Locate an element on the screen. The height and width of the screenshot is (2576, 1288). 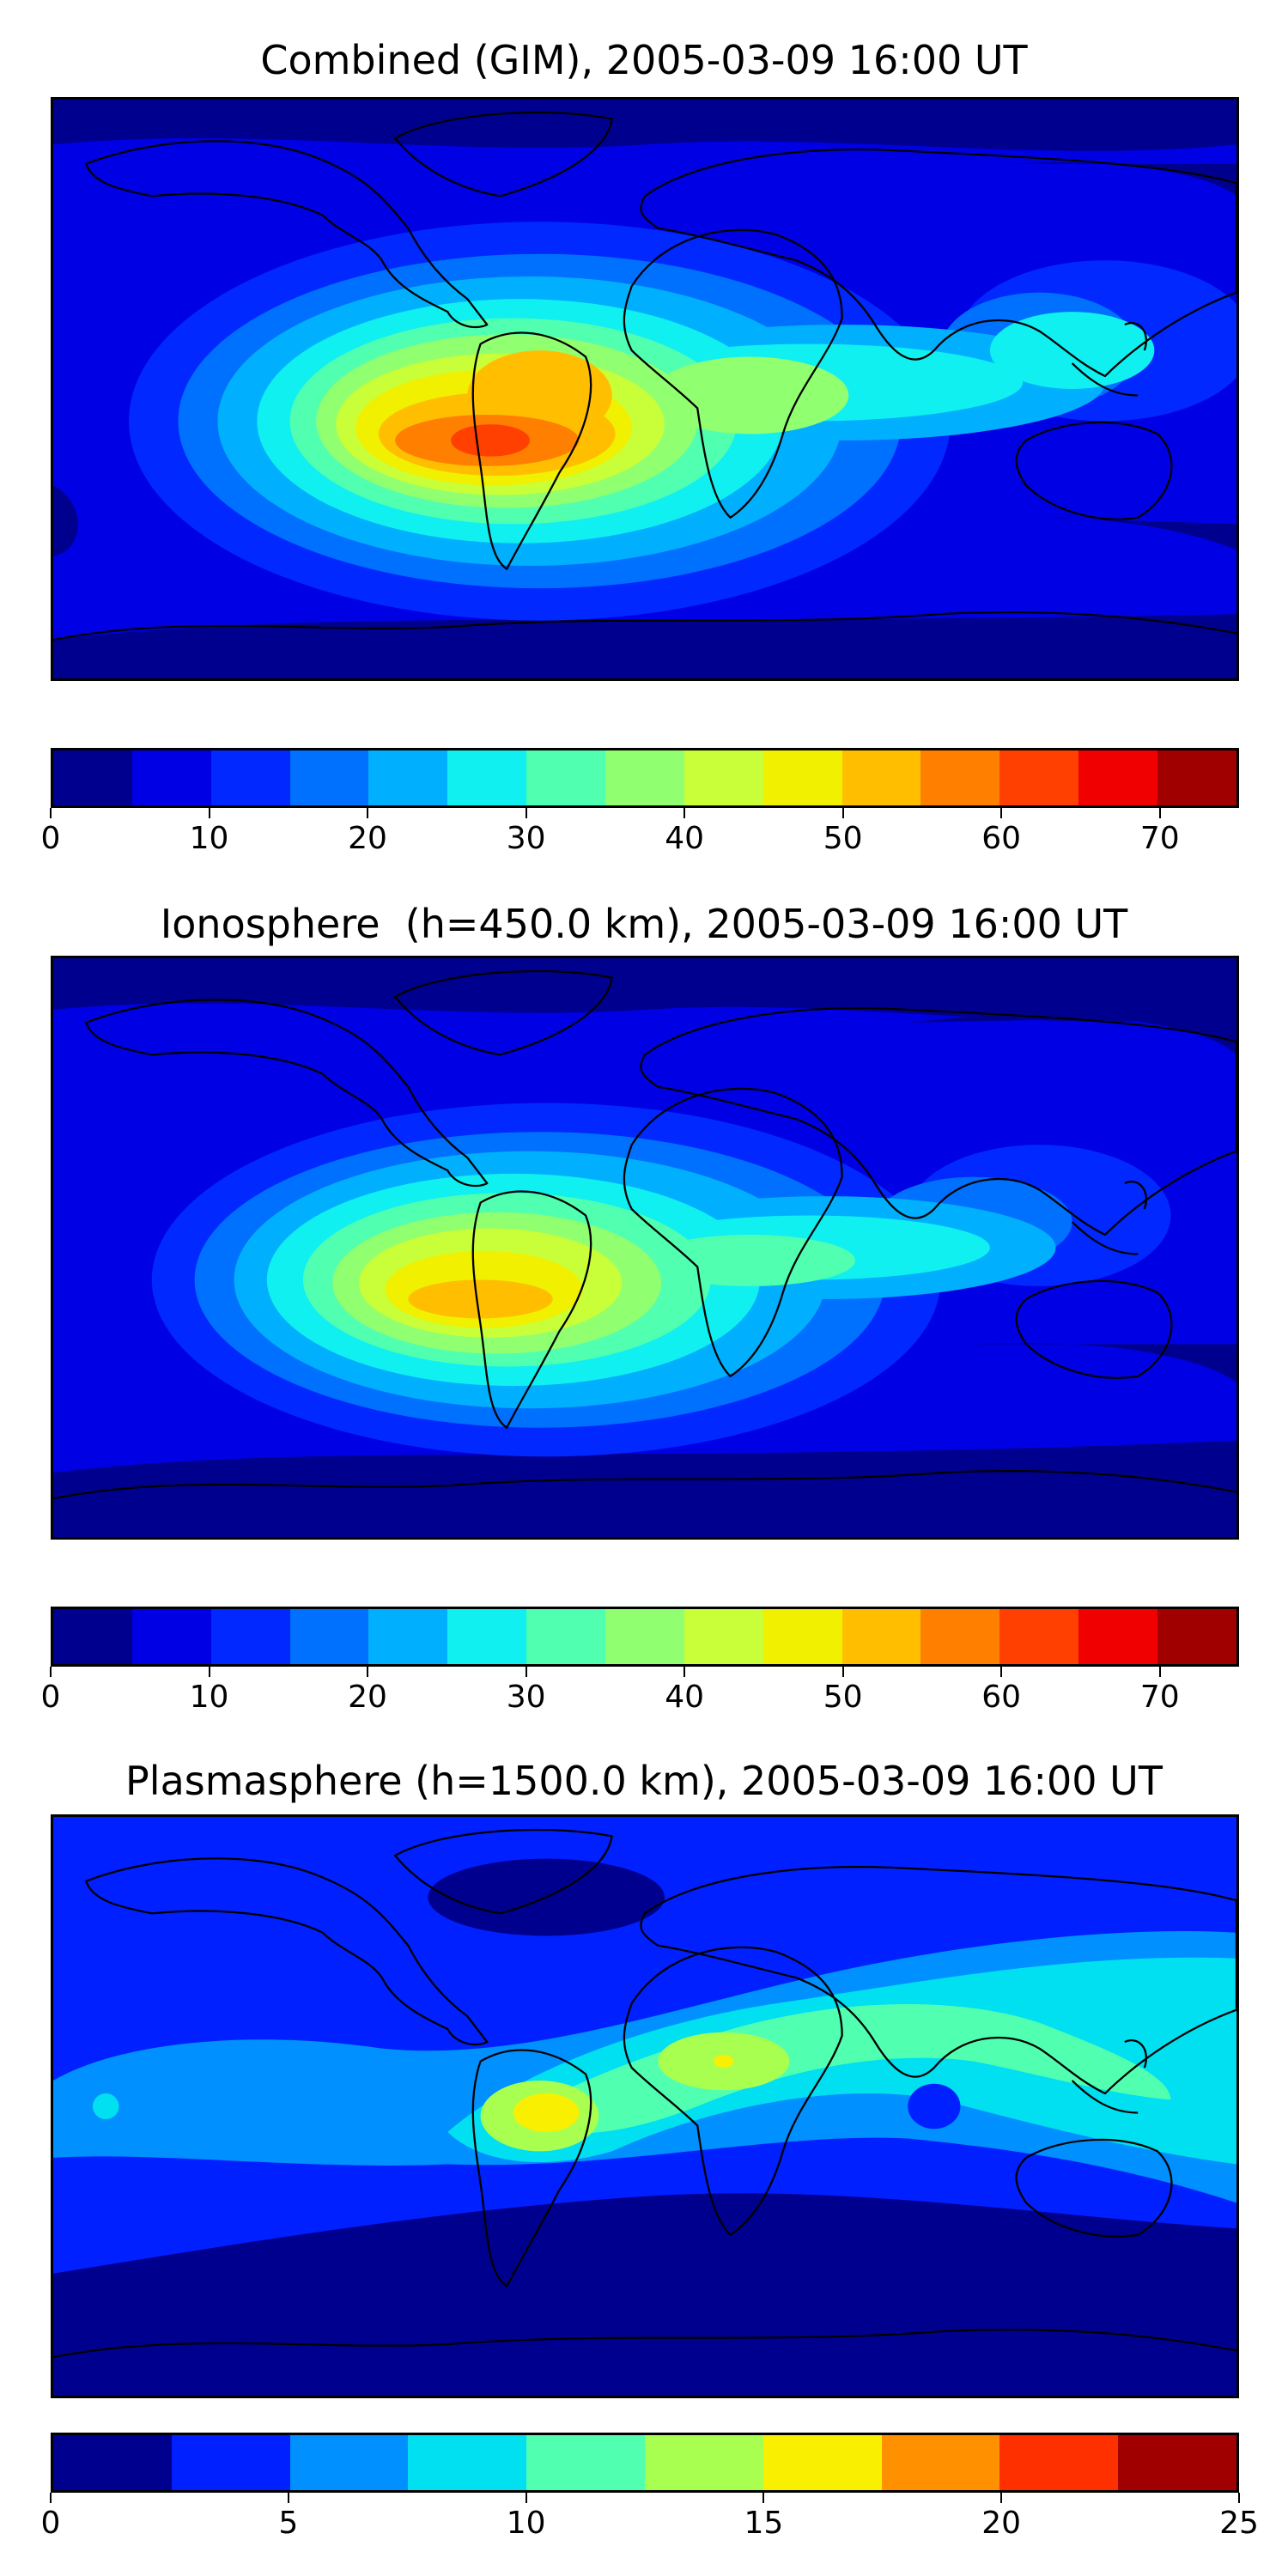
colorbar-tick-label: 25 is located at coordinates (1239, 2523).